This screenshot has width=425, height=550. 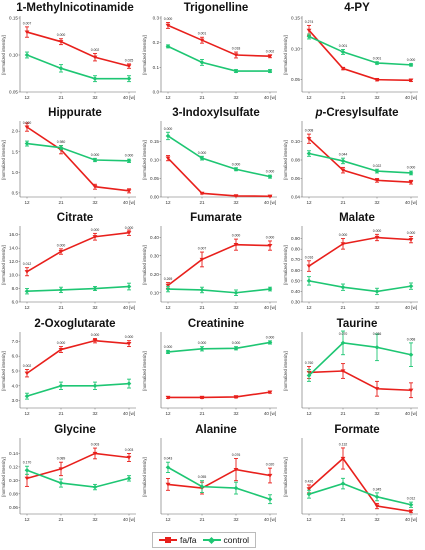 What do you see at coordinates (211, 540) in the screenshot?
I see `legend-swatch-control` at bounding box center [211, 540].